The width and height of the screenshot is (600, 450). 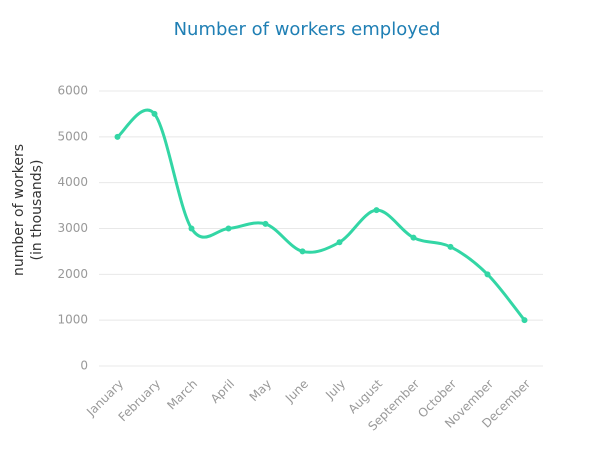 What do you see at coordinates (28, 210) in the screenshot?
I see `y-axis-label: number of workers (in thousands)` at bounding box center [28, 210].